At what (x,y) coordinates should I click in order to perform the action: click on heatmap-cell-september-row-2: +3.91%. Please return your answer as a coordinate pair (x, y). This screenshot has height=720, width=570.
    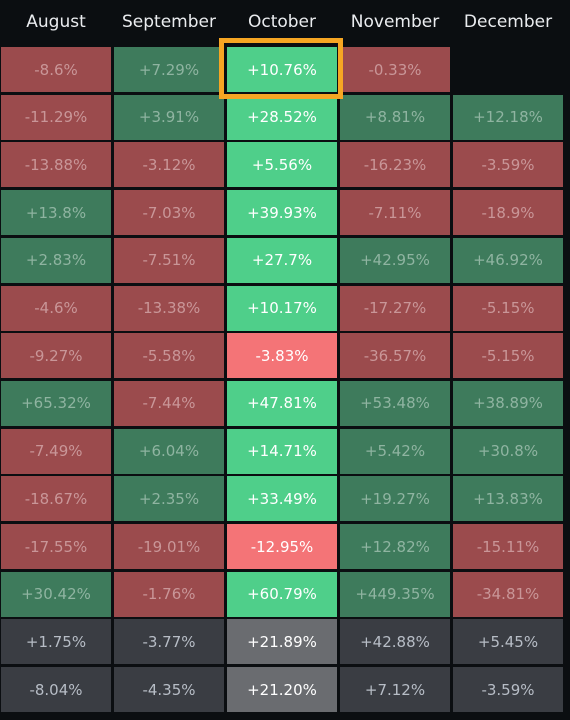
    Looking at the image, I should click on (169, 117).